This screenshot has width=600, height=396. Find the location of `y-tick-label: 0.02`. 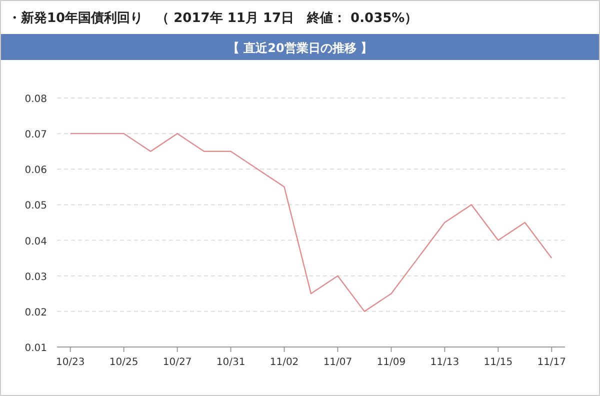

y-tick-label: 0.02 is located at coordinates (35, 312).